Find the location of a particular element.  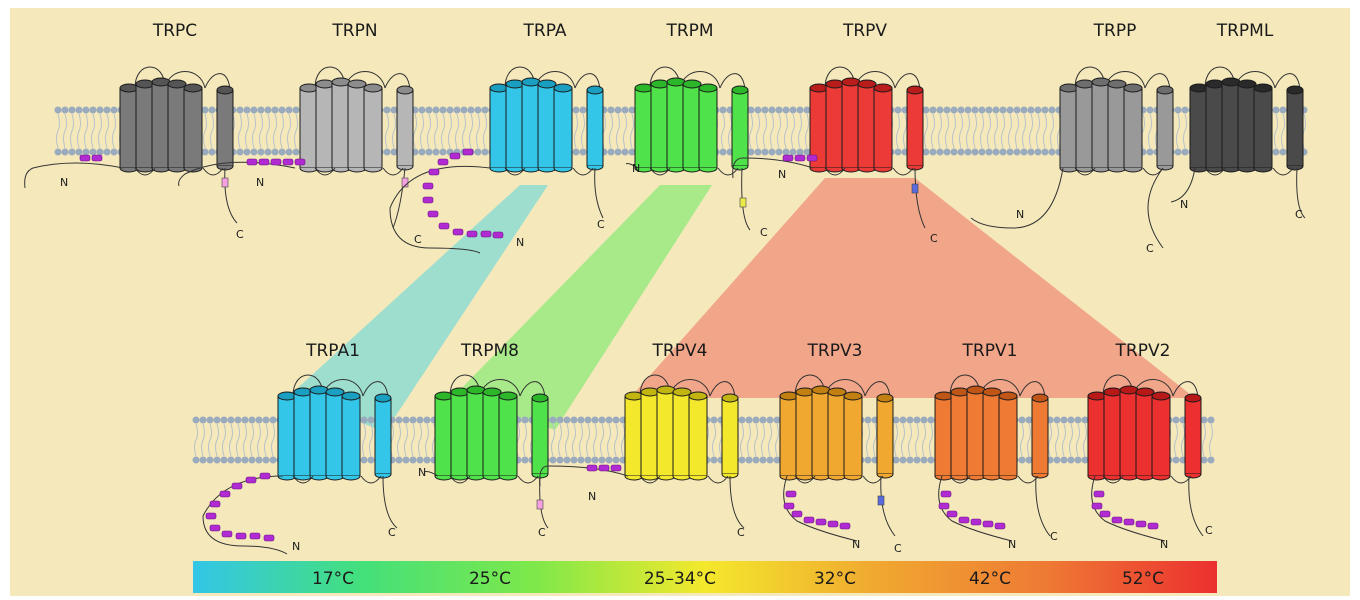

c-domain is located at coordinates (225, 182).